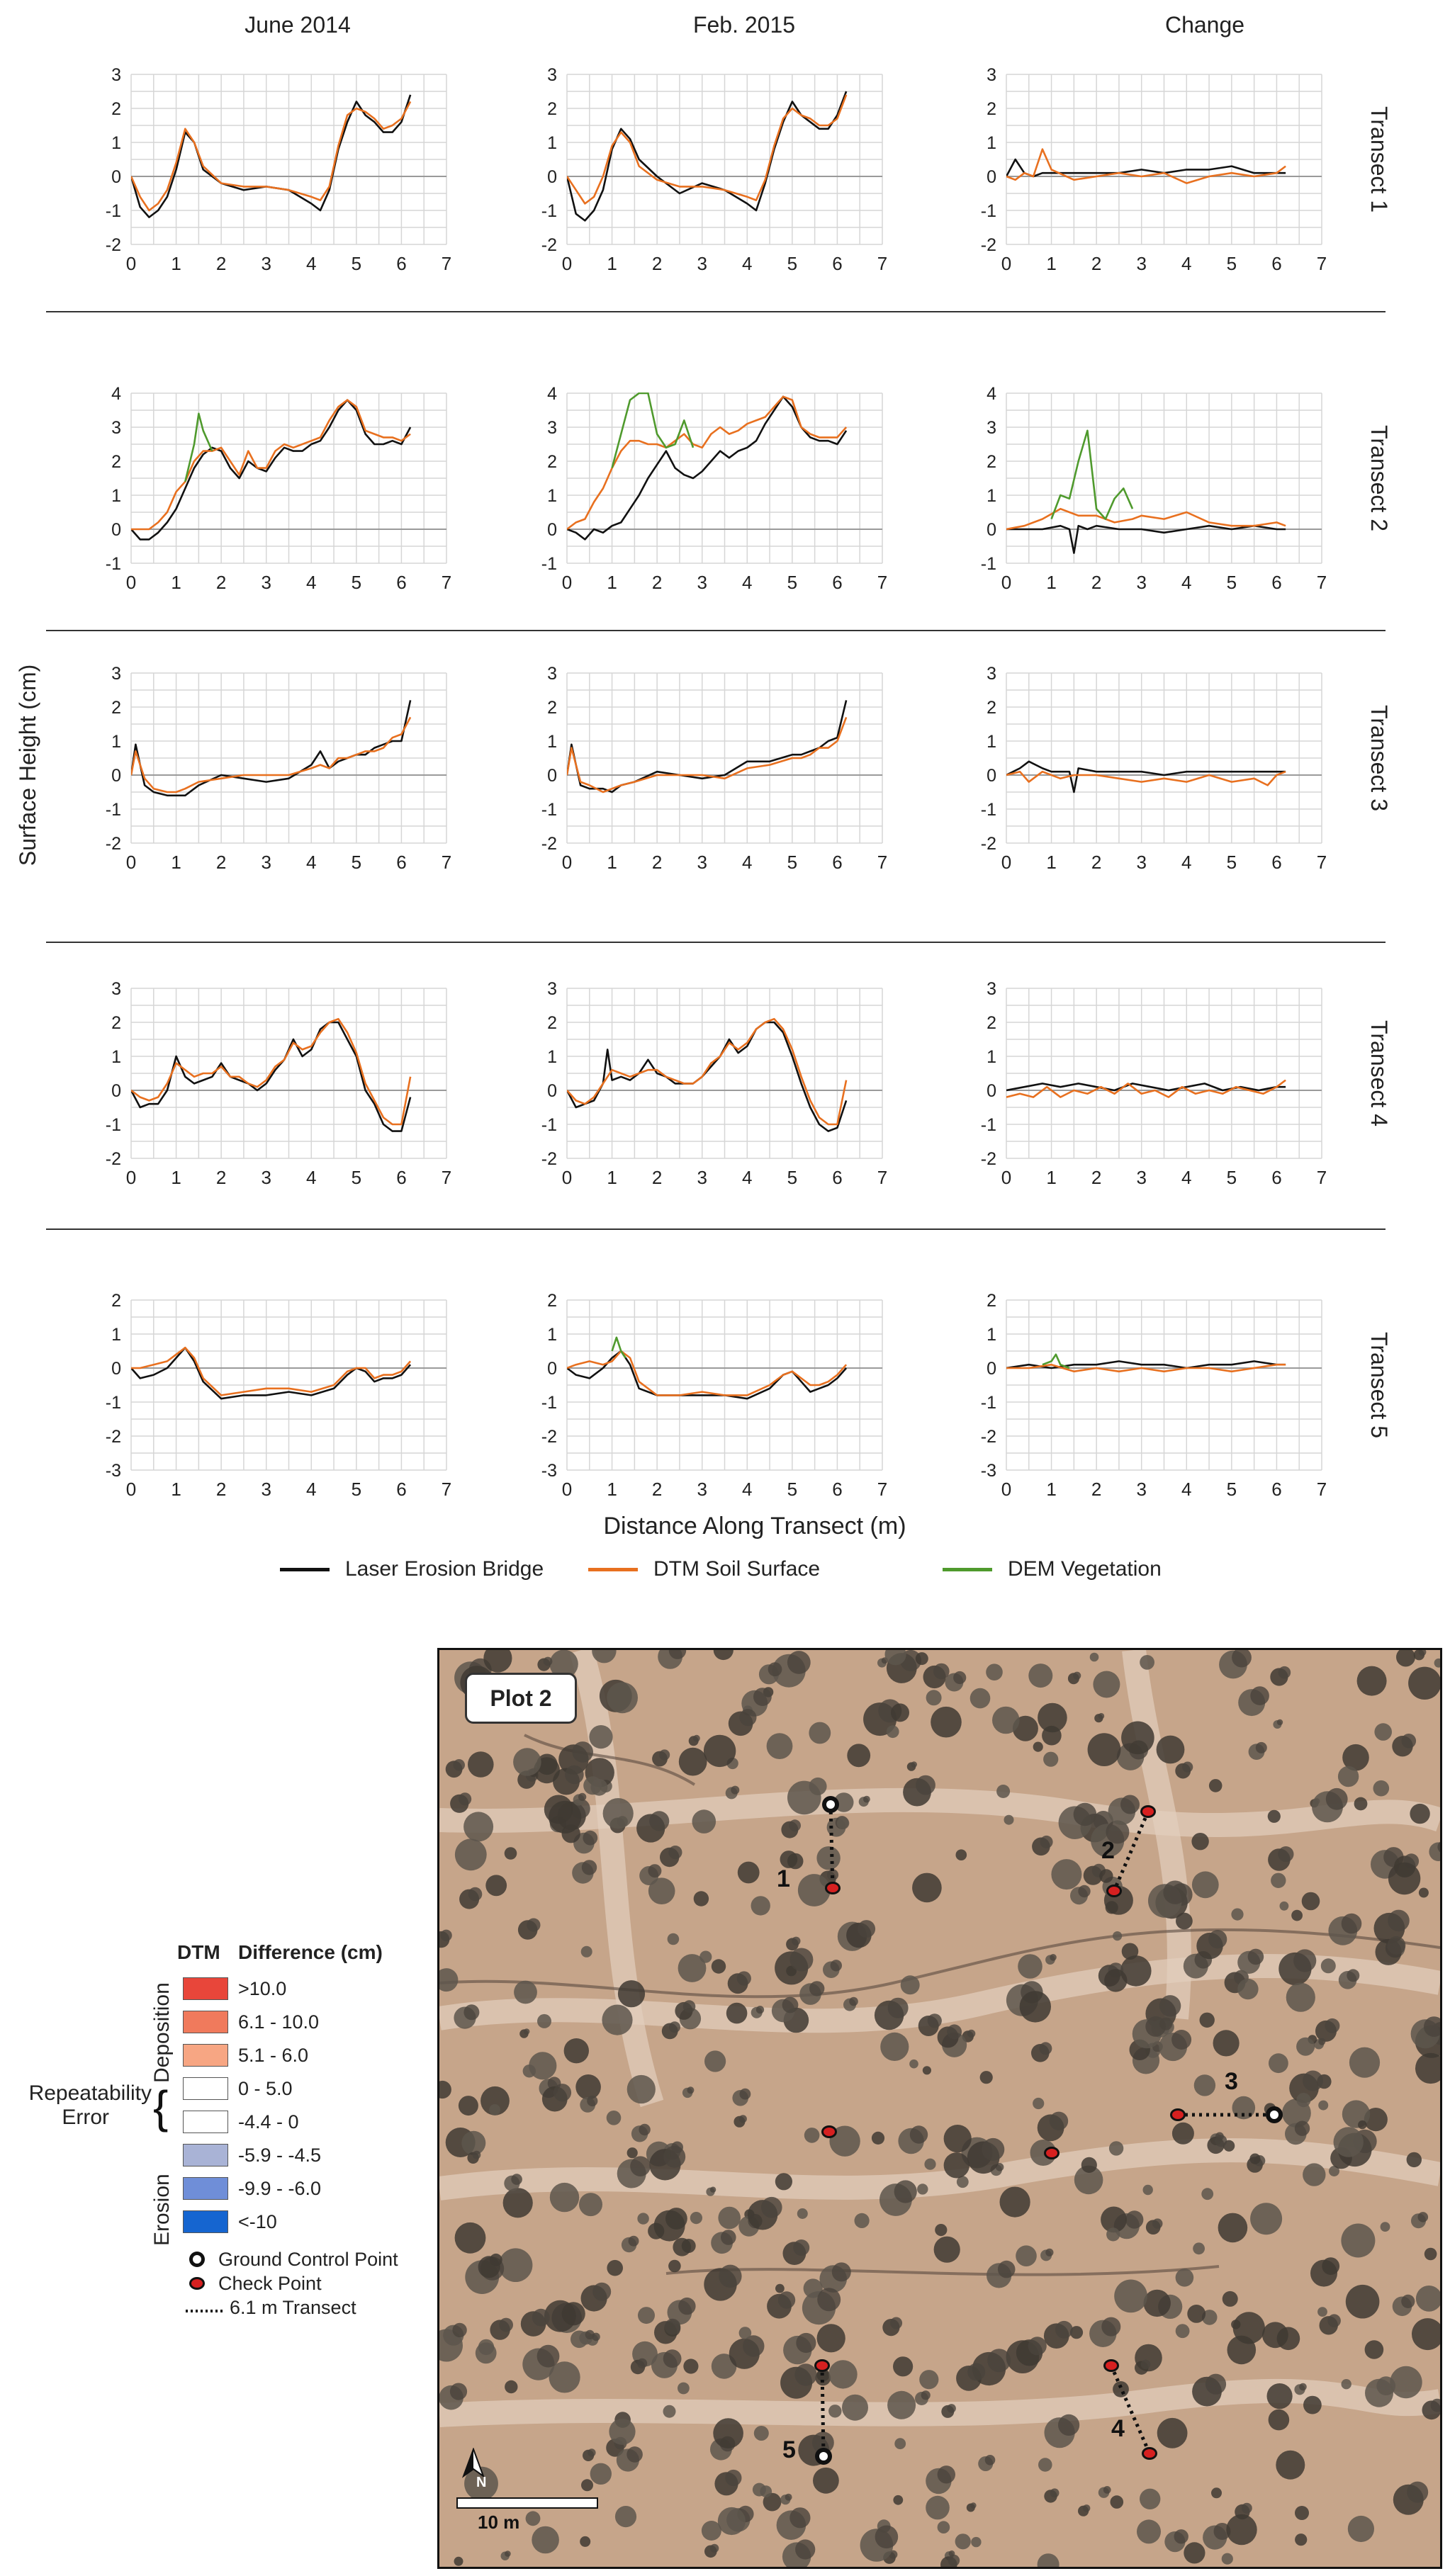  I want to click on x-tick-label: 4, so click(747, 1489).